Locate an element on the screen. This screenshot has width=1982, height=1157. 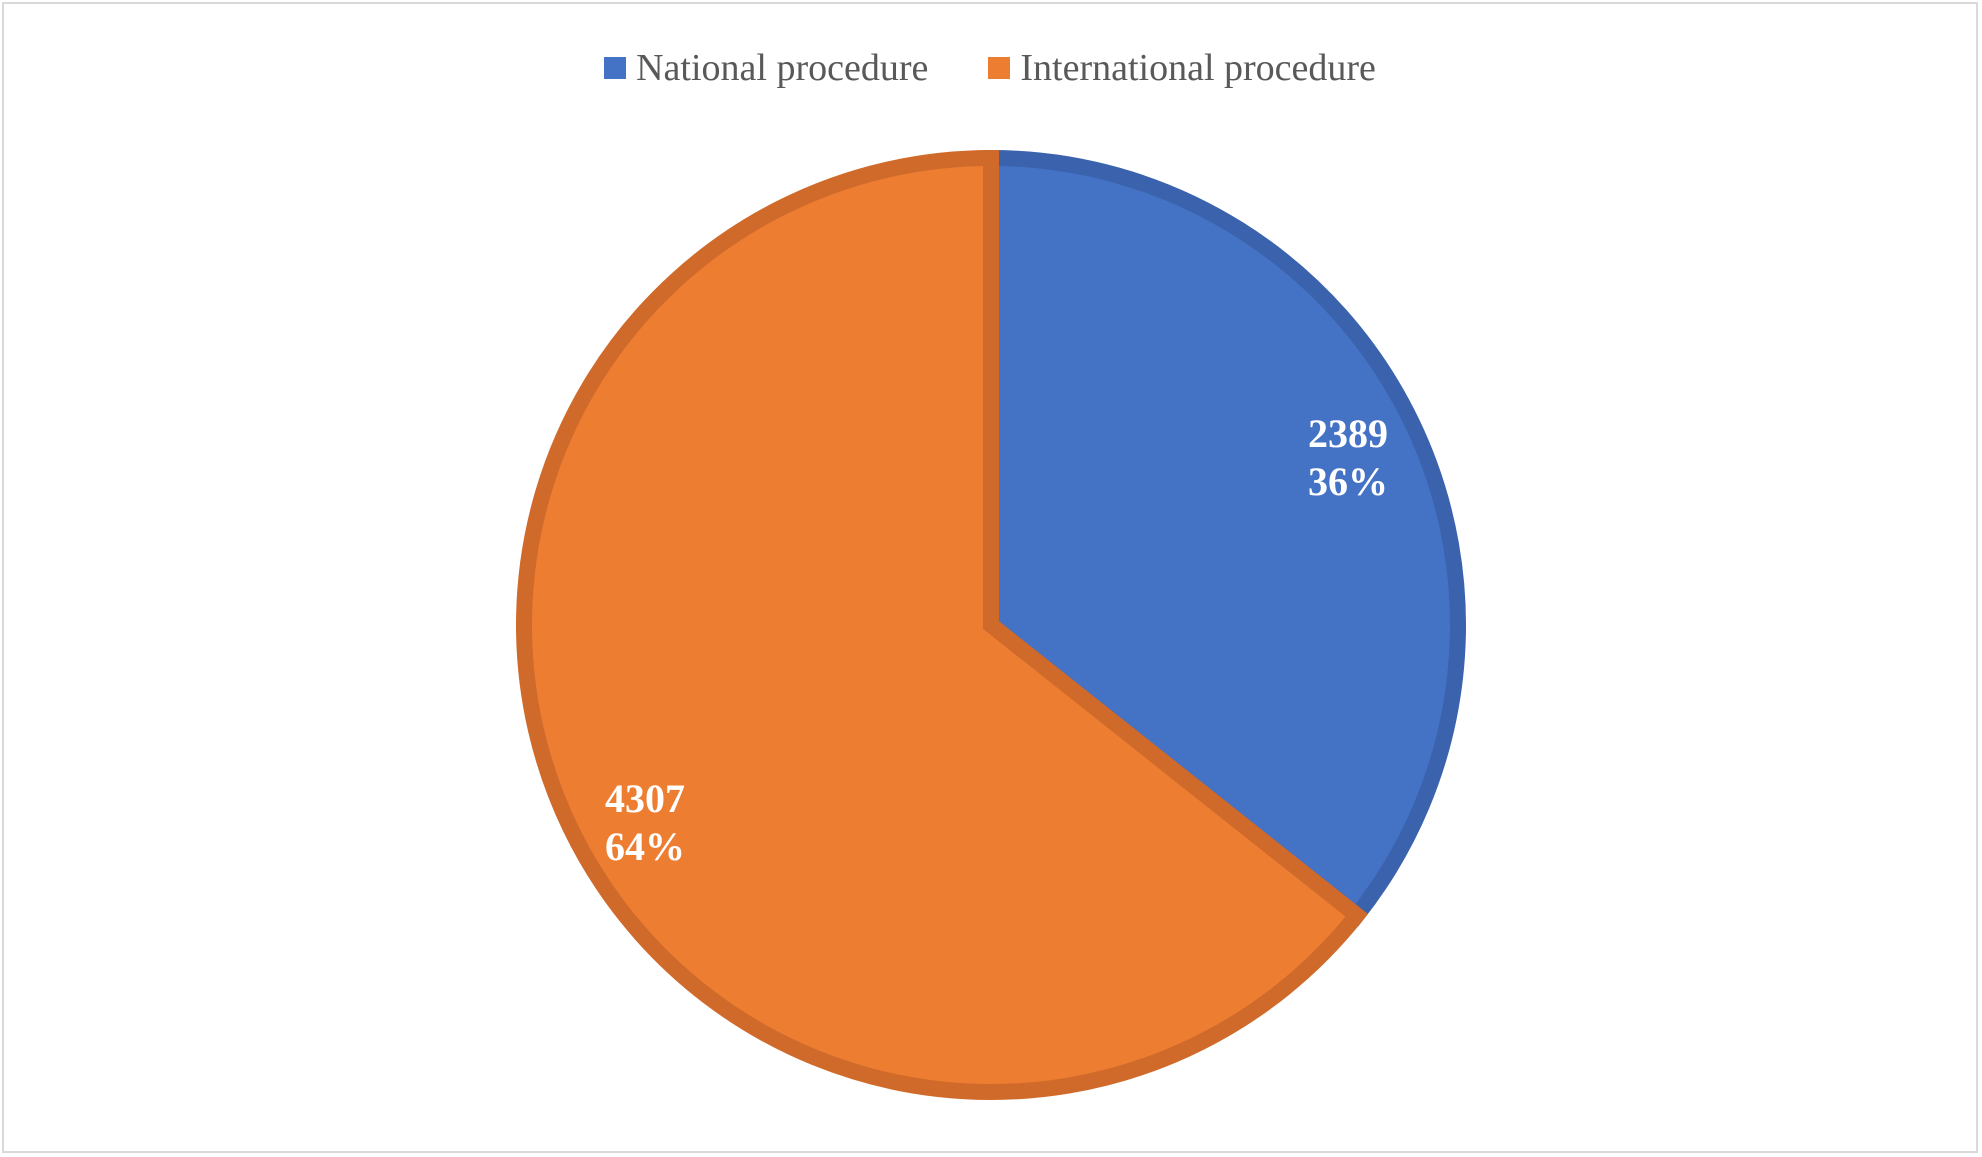
data-label-national-percent: 36% is located at coordinates (1348, 481).